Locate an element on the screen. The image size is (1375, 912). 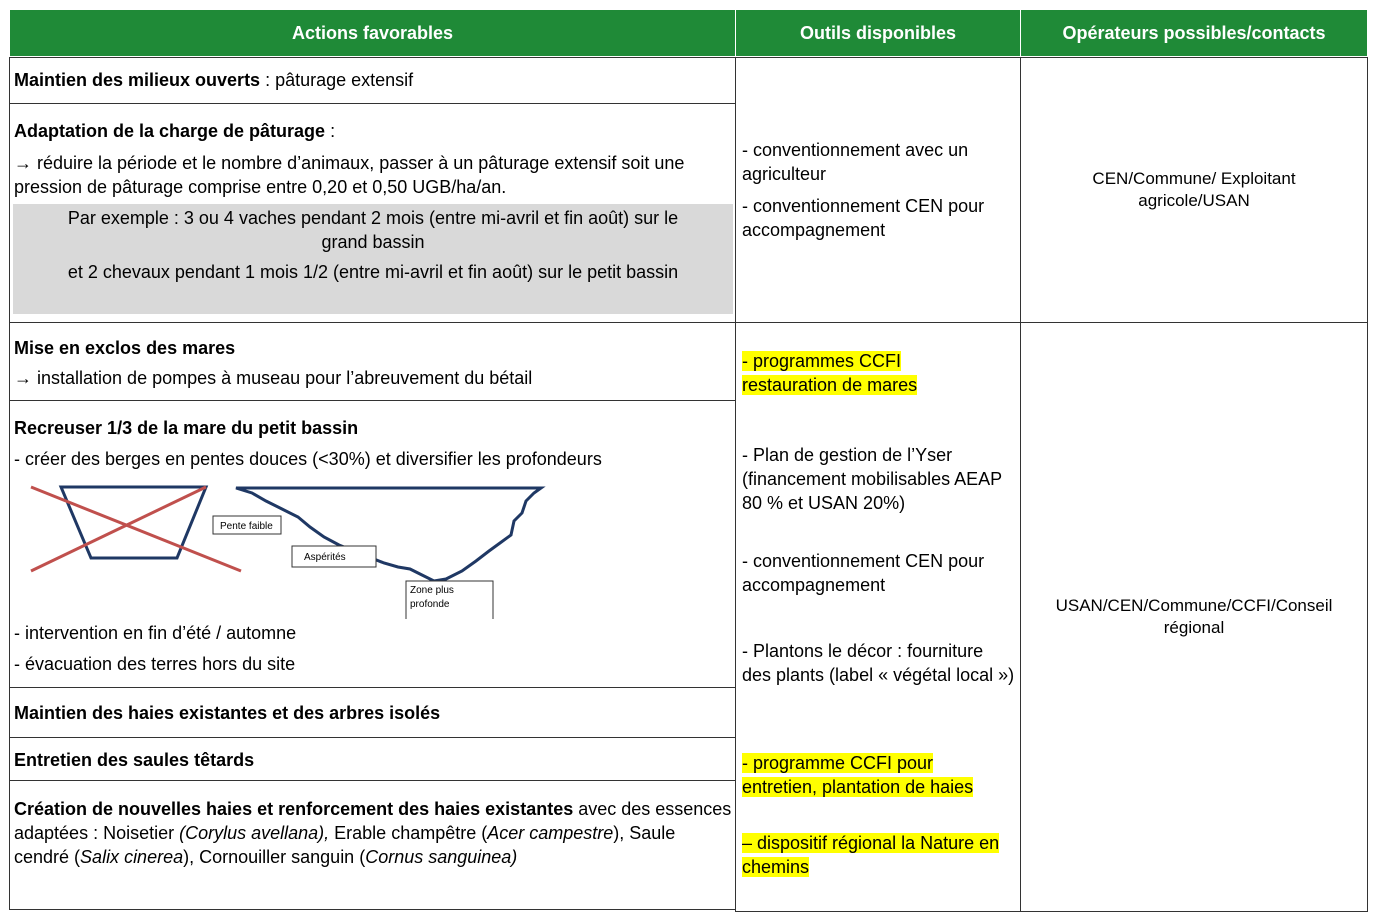
action-title: Recreuser 1/3 de la mare du petit bassin is located at coordinates (186, 428).